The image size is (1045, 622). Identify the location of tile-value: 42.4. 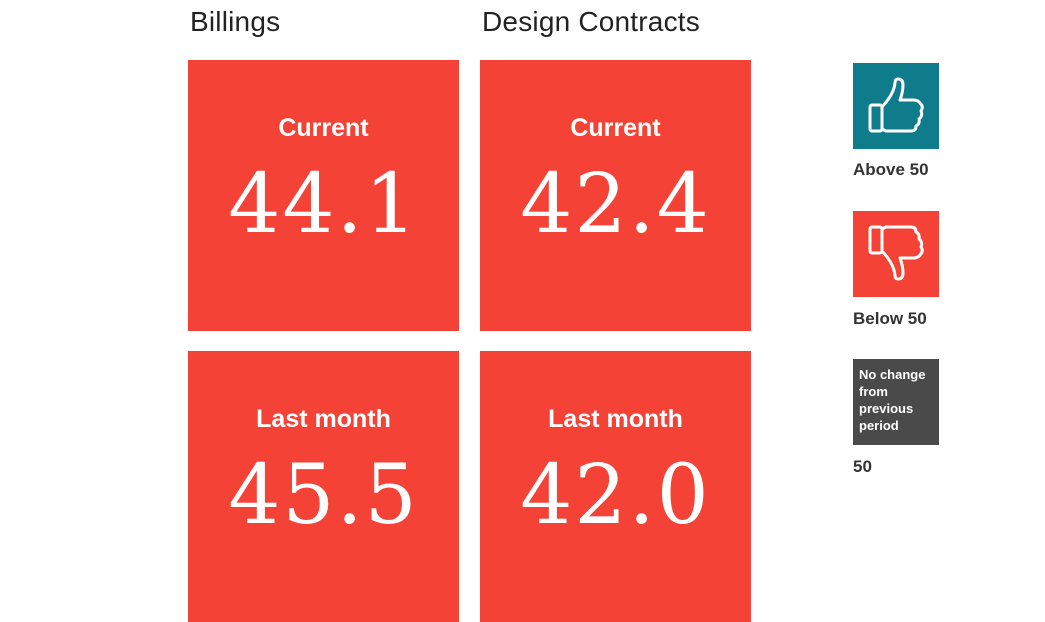
(615, 204).